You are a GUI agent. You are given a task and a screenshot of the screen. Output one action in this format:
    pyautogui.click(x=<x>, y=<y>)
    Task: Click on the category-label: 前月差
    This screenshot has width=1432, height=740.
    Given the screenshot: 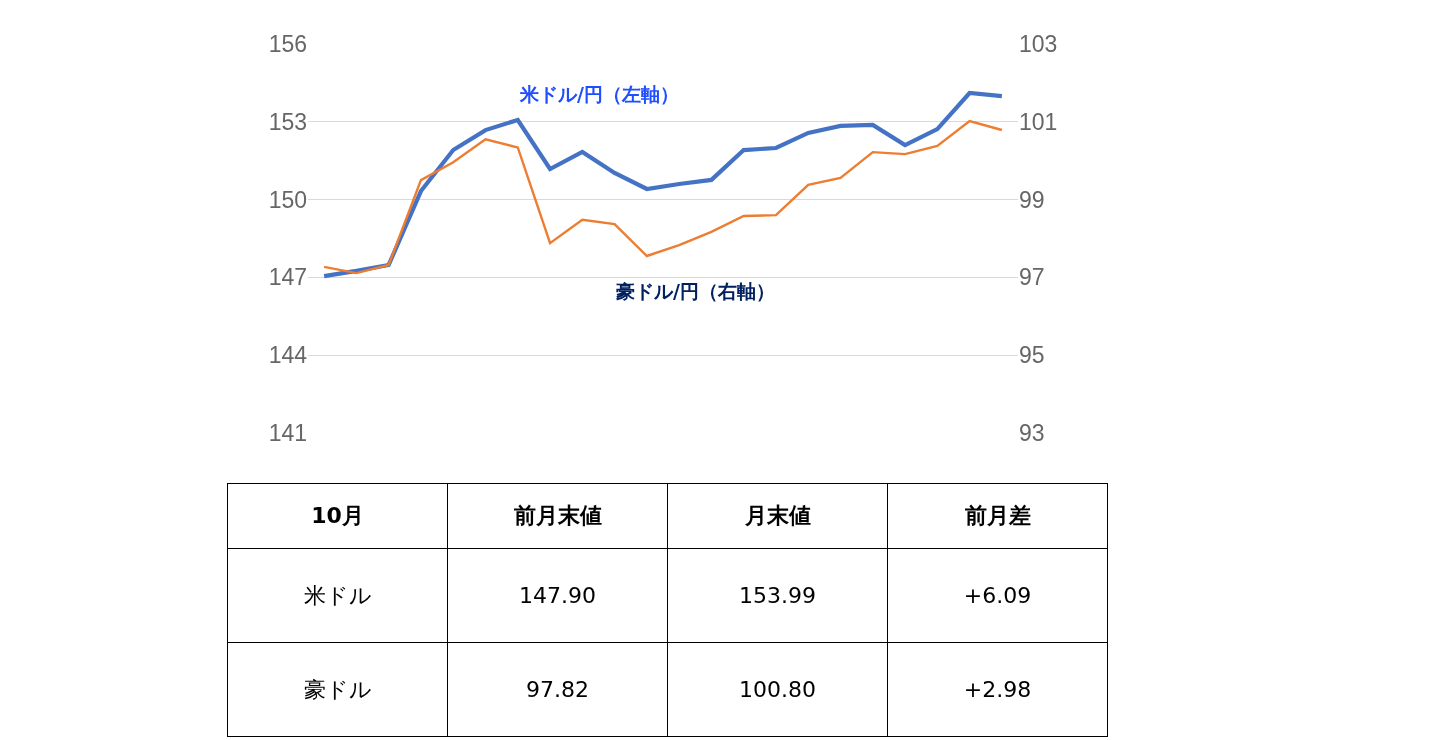 What is the action you would take?
    pyautogui.click(x=997, y=516)
    